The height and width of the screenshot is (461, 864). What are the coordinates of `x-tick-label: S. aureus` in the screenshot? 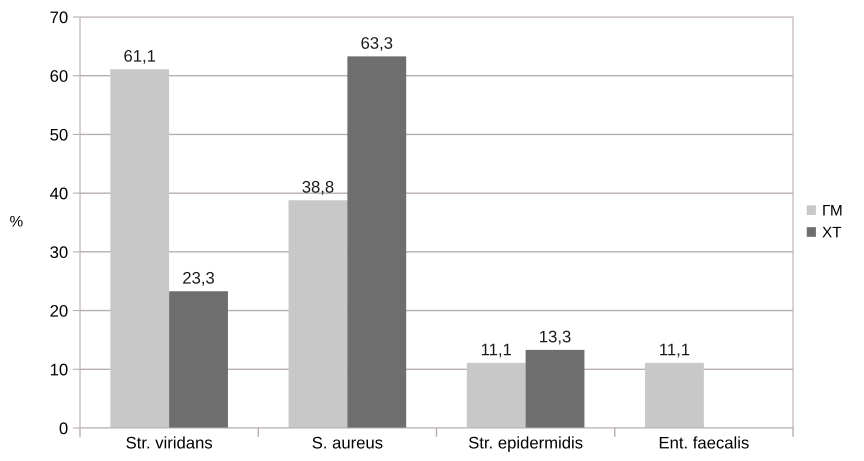 It's located at (347, 442).